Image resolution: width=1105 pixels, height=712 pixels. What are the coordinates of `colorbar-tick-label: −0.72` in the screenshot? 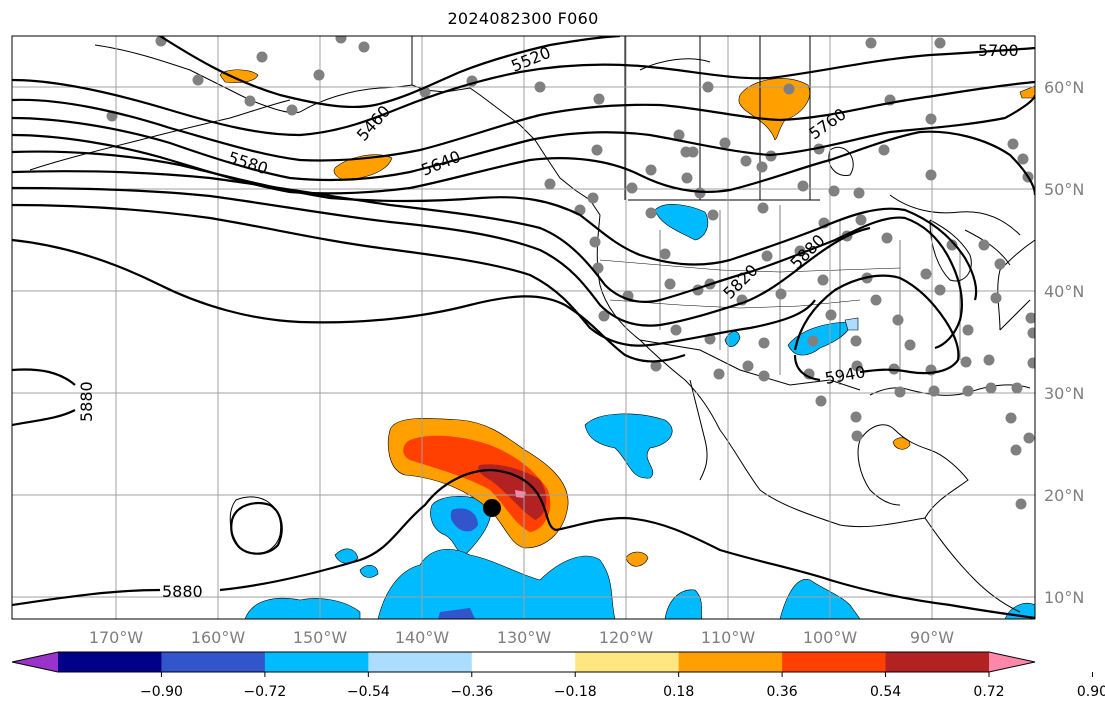 It's located at (264, 692).